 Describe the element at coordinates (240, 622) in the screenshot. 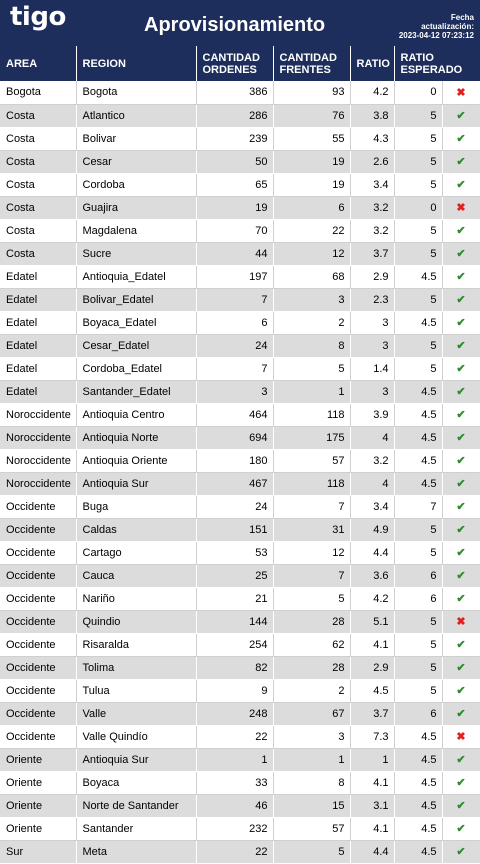

I see `table-row: Occidente Quindio 144 28 5.1 5 ✖` at that location.